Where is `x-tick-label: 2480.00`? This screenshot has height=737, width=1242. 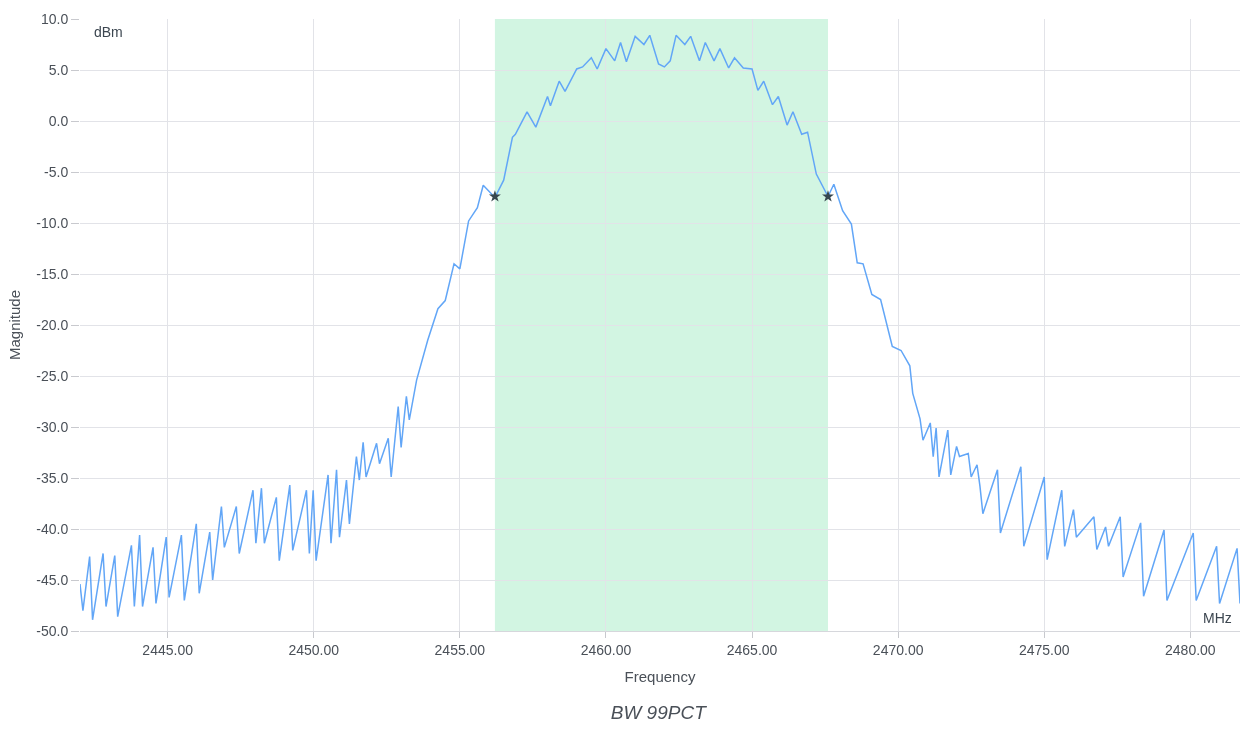 x-tick-label: 2480.00 is located at coordinates (1190, 649).